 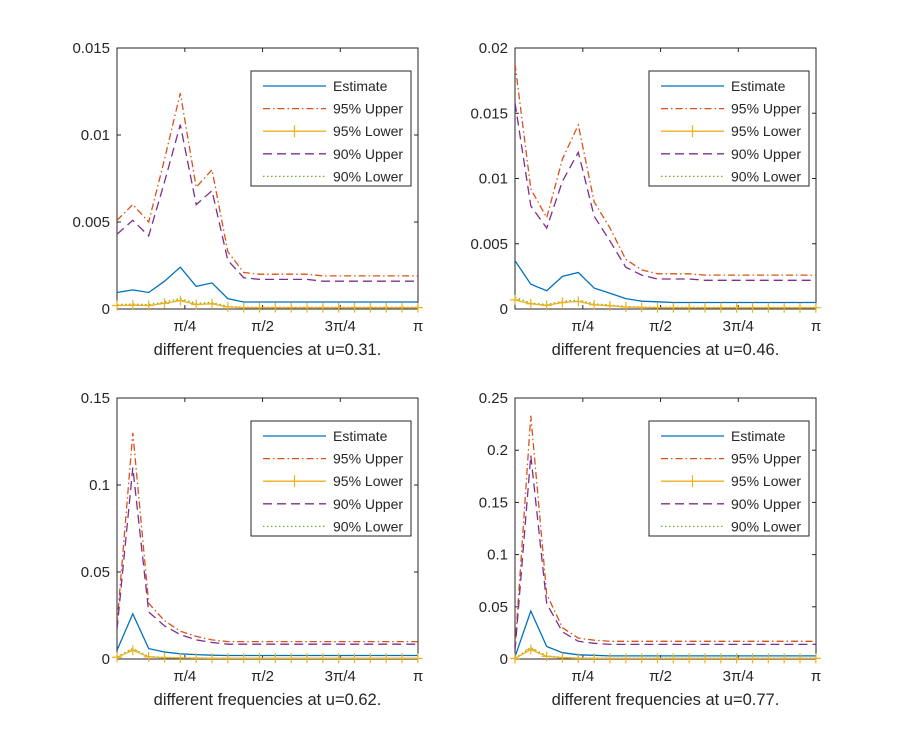 I want to click on y-tick-label: 0.005, so click(x=91, y=222).